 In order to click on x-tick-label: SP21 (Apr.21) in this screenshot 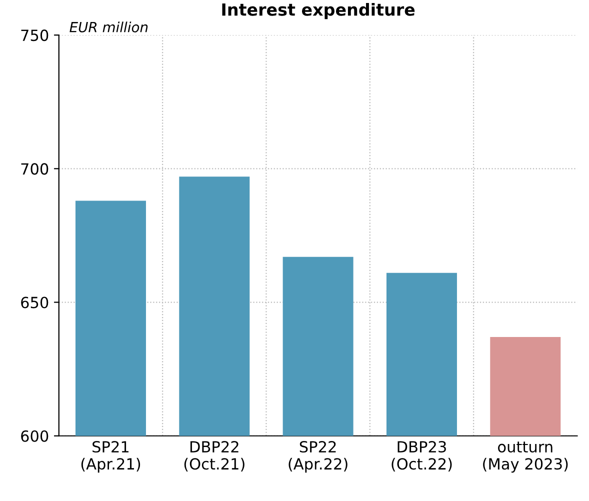, I will do `click(110, 457)`.